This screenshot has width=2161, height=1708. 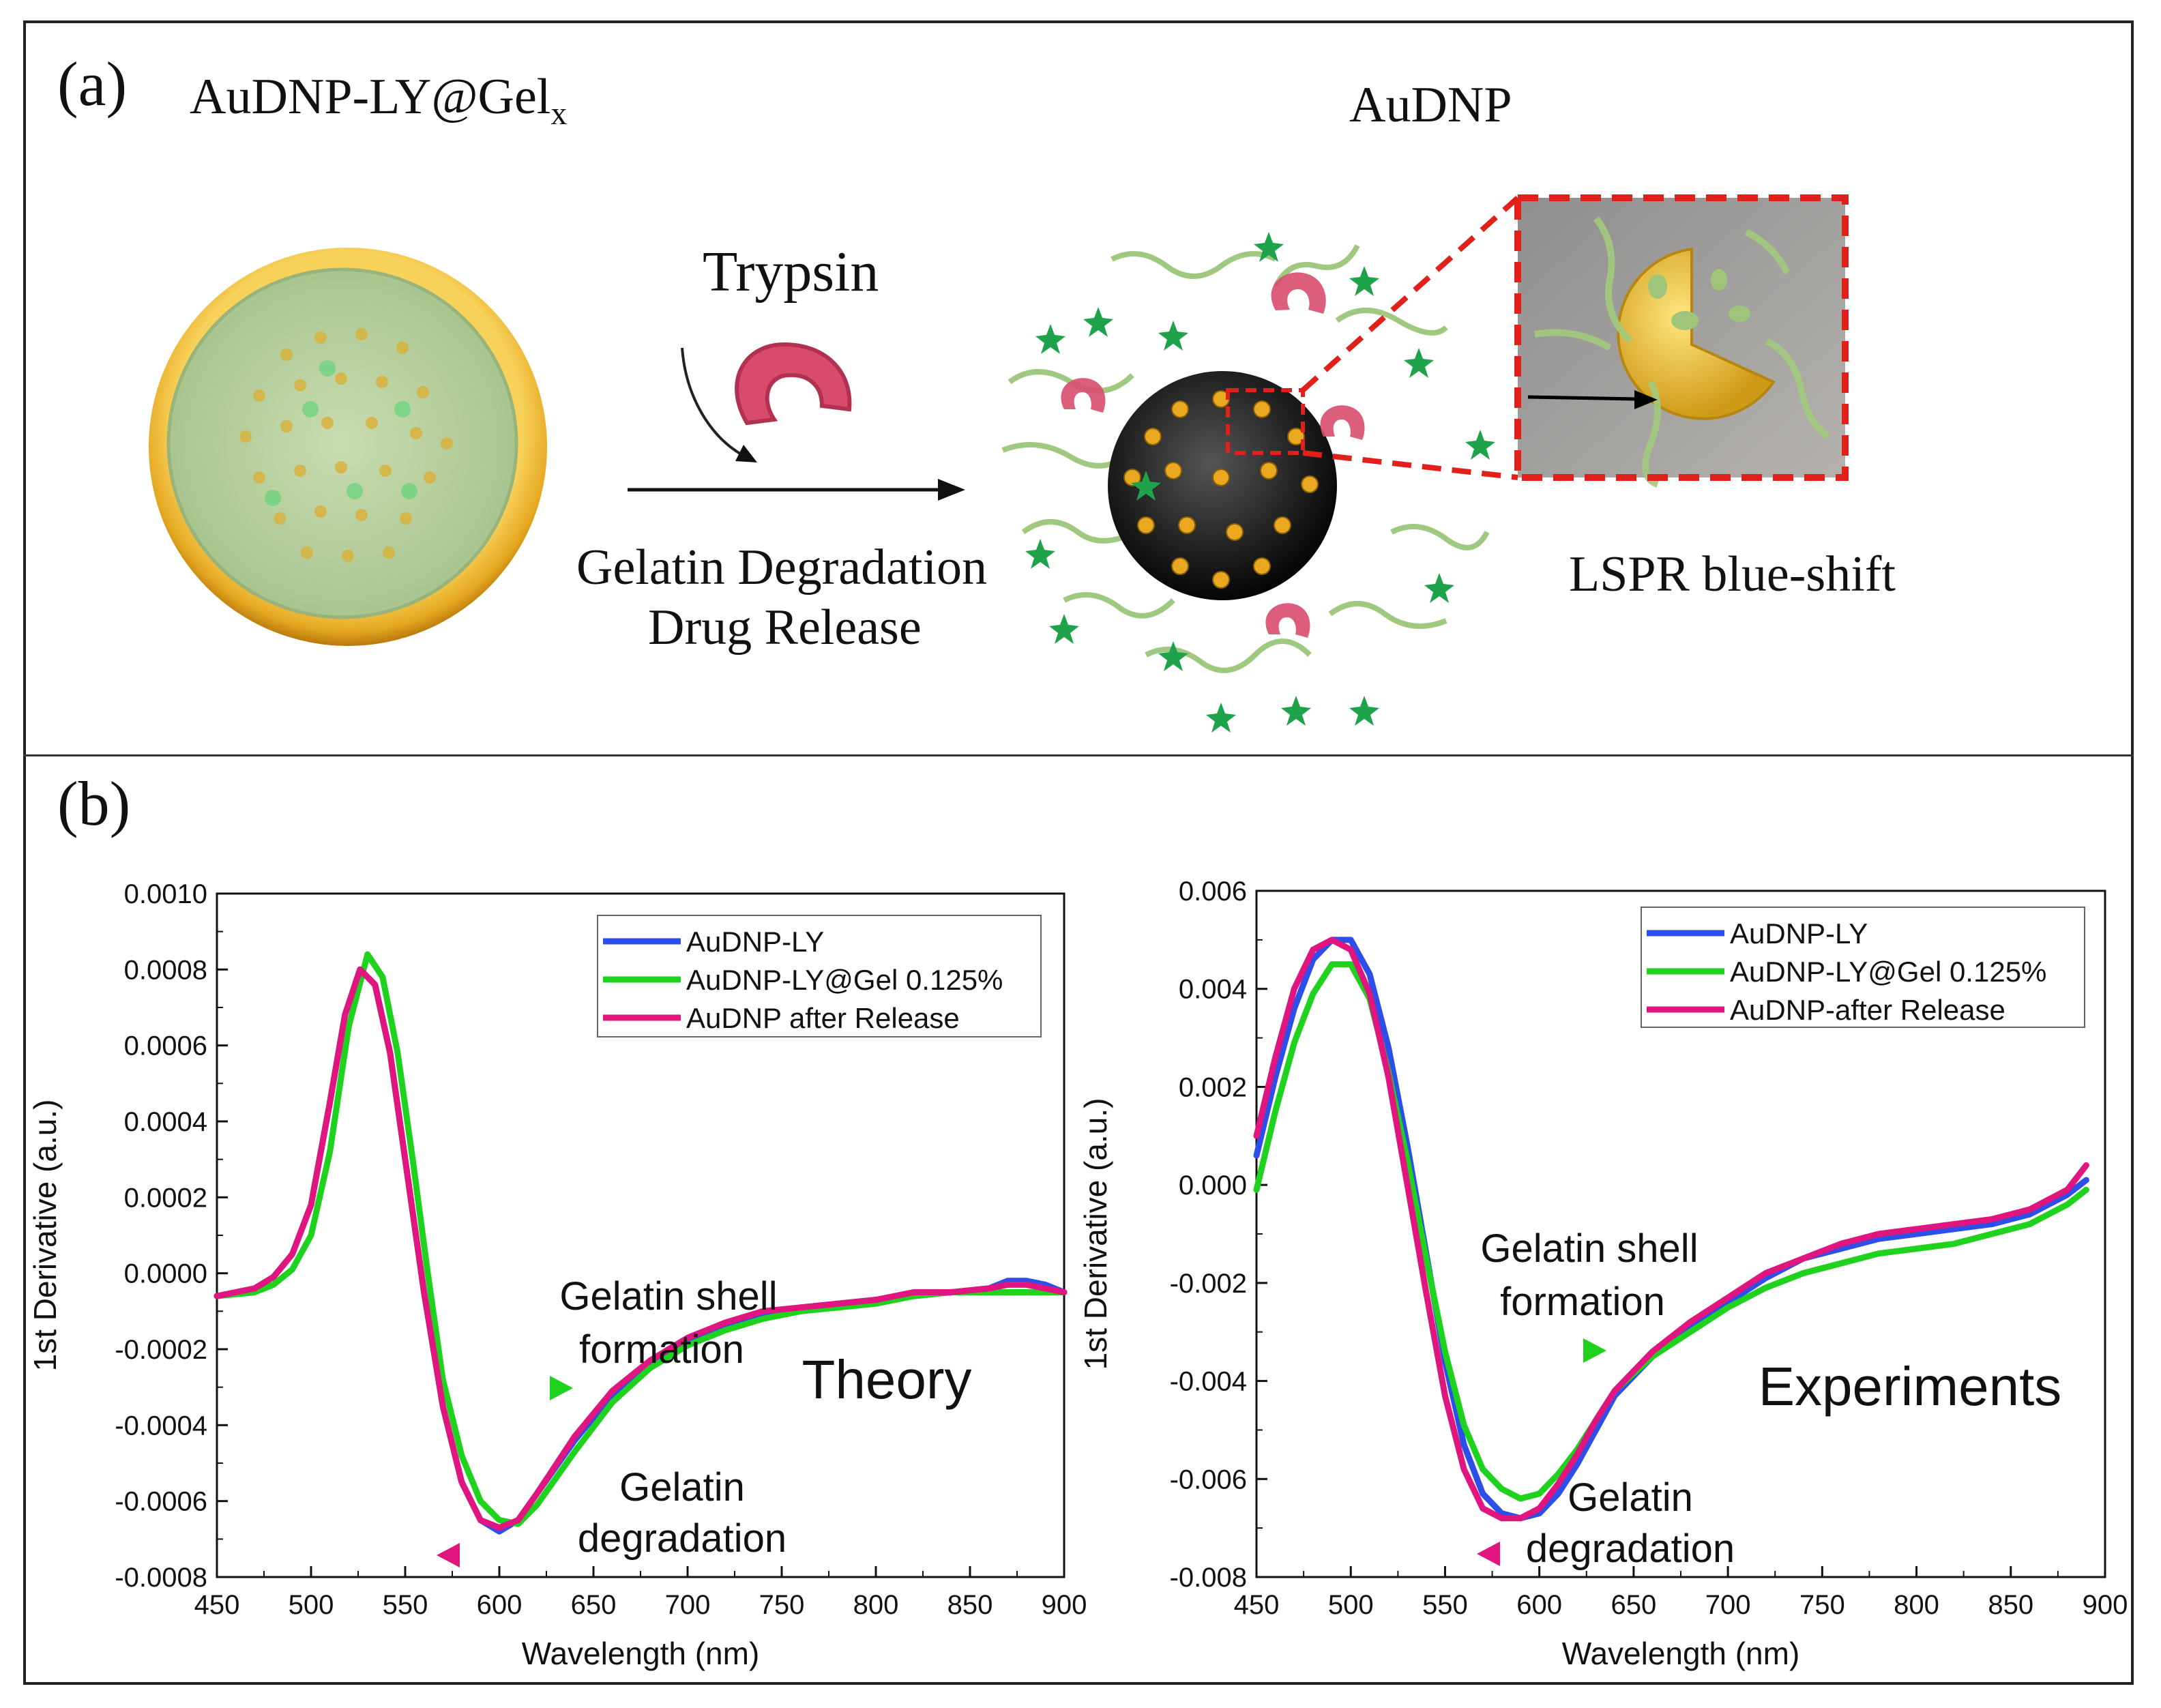 I want to click on y-tick-label: -0.006, so click(x=1208, y=1479).